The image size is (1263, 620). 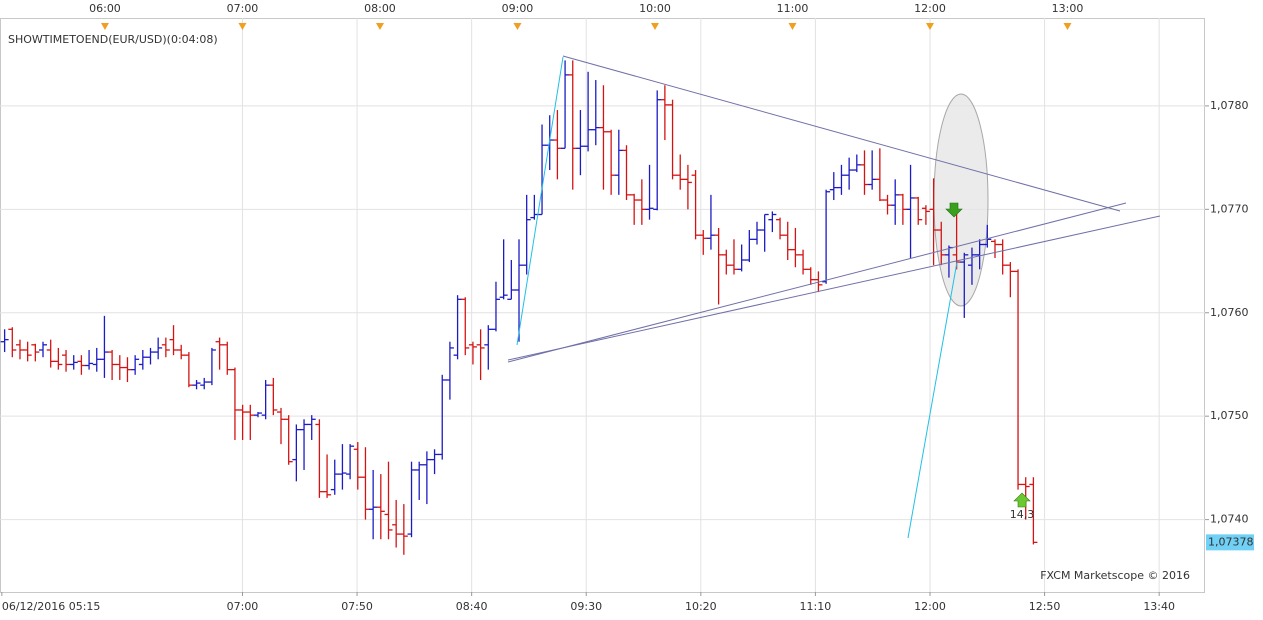 What do you see at coordinates (586, 606) in the screenshot?
I see `x-tick-label: 09:30` at bounding box center [586, 606].